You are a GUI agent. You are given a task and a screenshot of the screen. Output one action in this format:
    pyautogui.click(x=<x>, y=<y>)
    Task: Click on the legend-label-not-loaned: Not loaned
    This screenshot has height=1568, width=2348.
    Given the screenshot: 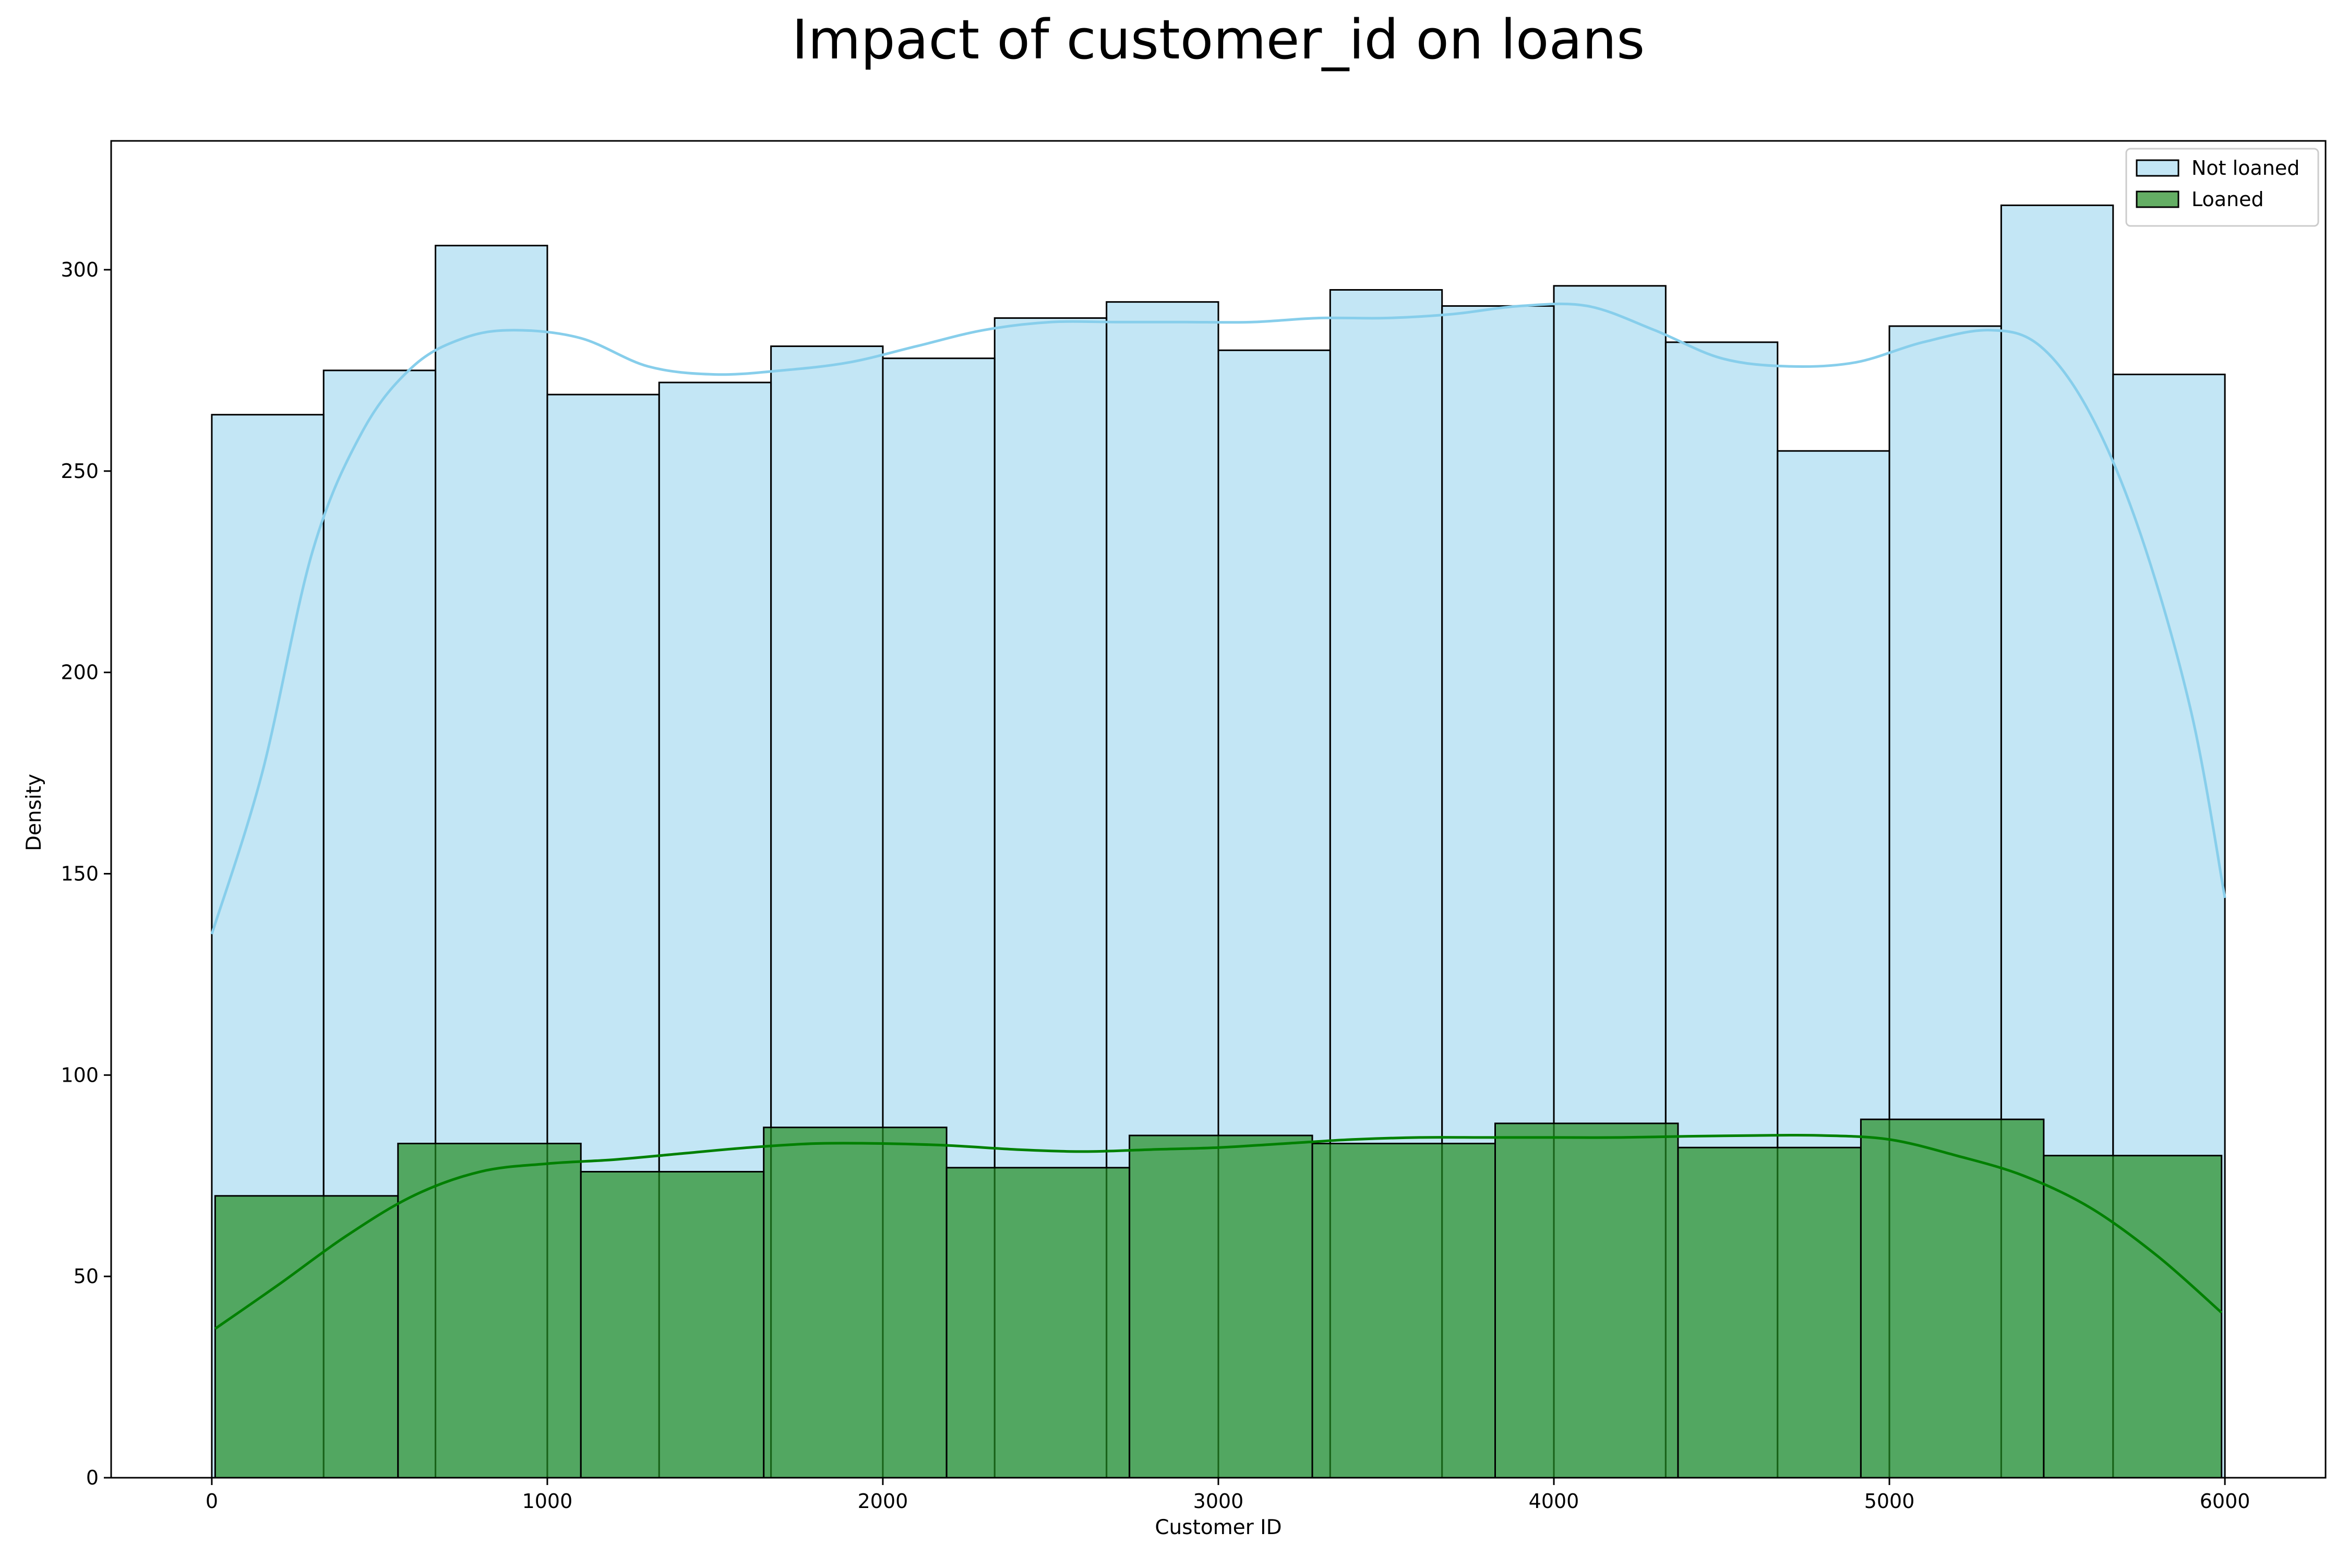 What is the action you would take?
    pyautogui.click(x=2245, y=168)
    